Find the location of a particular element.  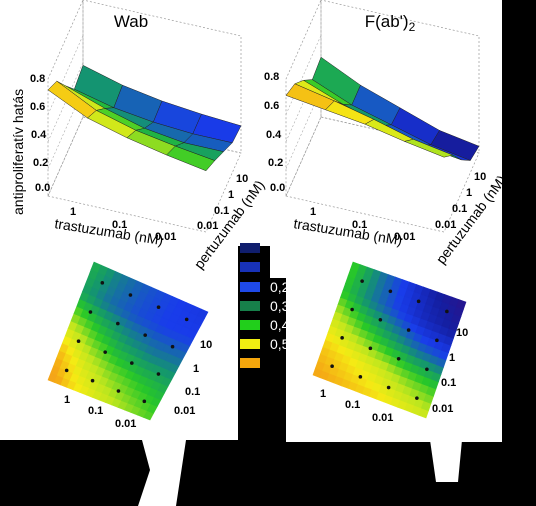

map-x-tick-left-2: 0.01 is located at coordinates (125, 424).